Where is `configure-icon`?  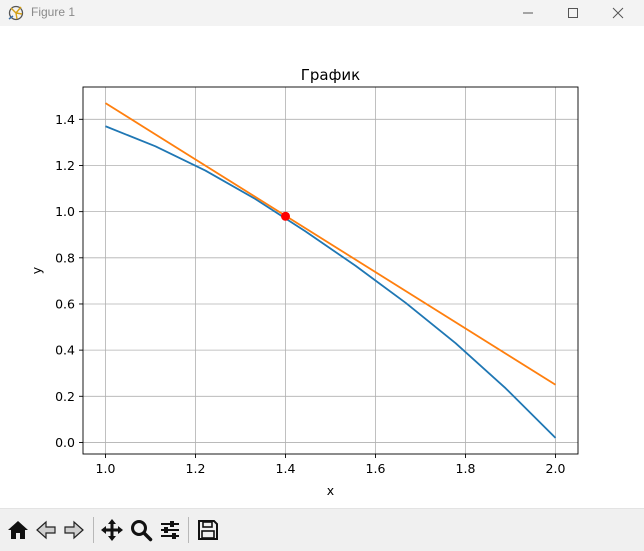 configure-icon is located at coordinates (170, 530).